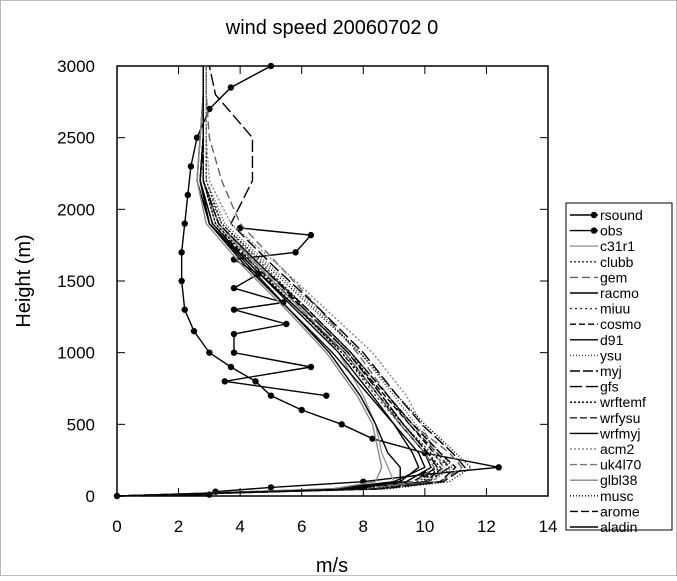  What do you see at coordinates (617, 449) in the screenshot?
I see `legend-label: acm2` at bounding box center [617, 449].